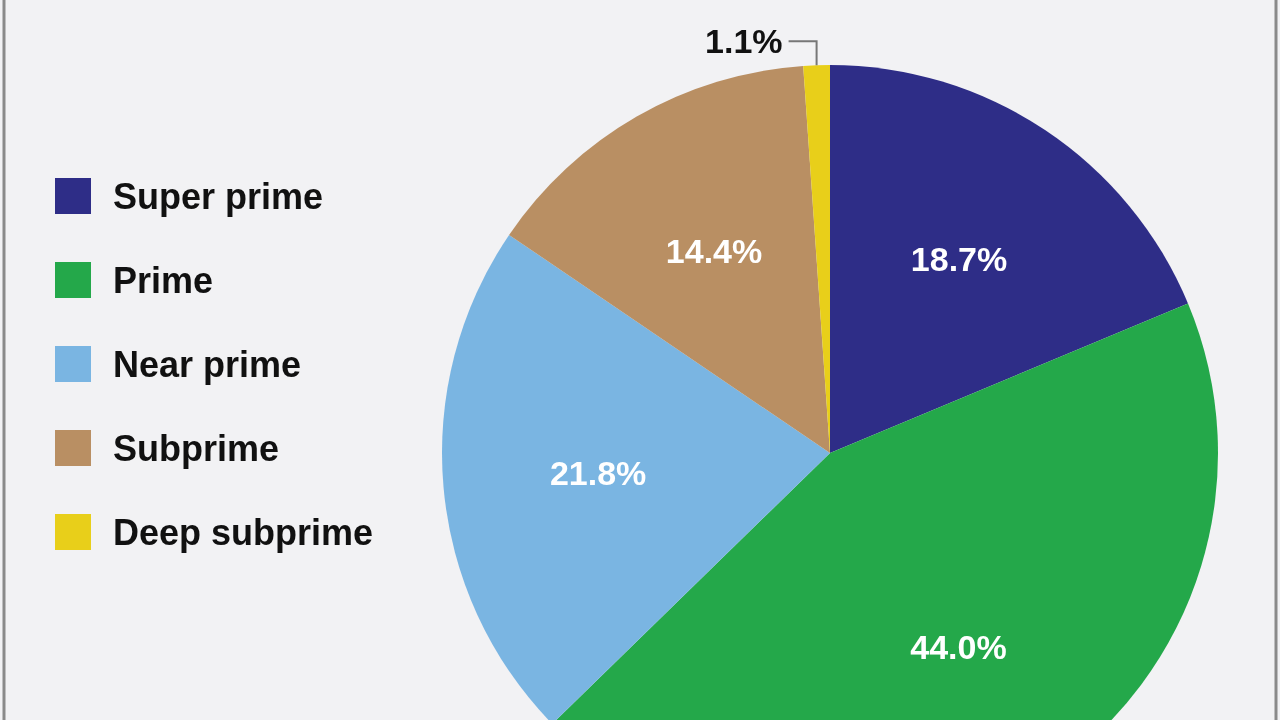 The image size is (1280, 720). I want to click on data-label: 14.4%, so click(714, 251).